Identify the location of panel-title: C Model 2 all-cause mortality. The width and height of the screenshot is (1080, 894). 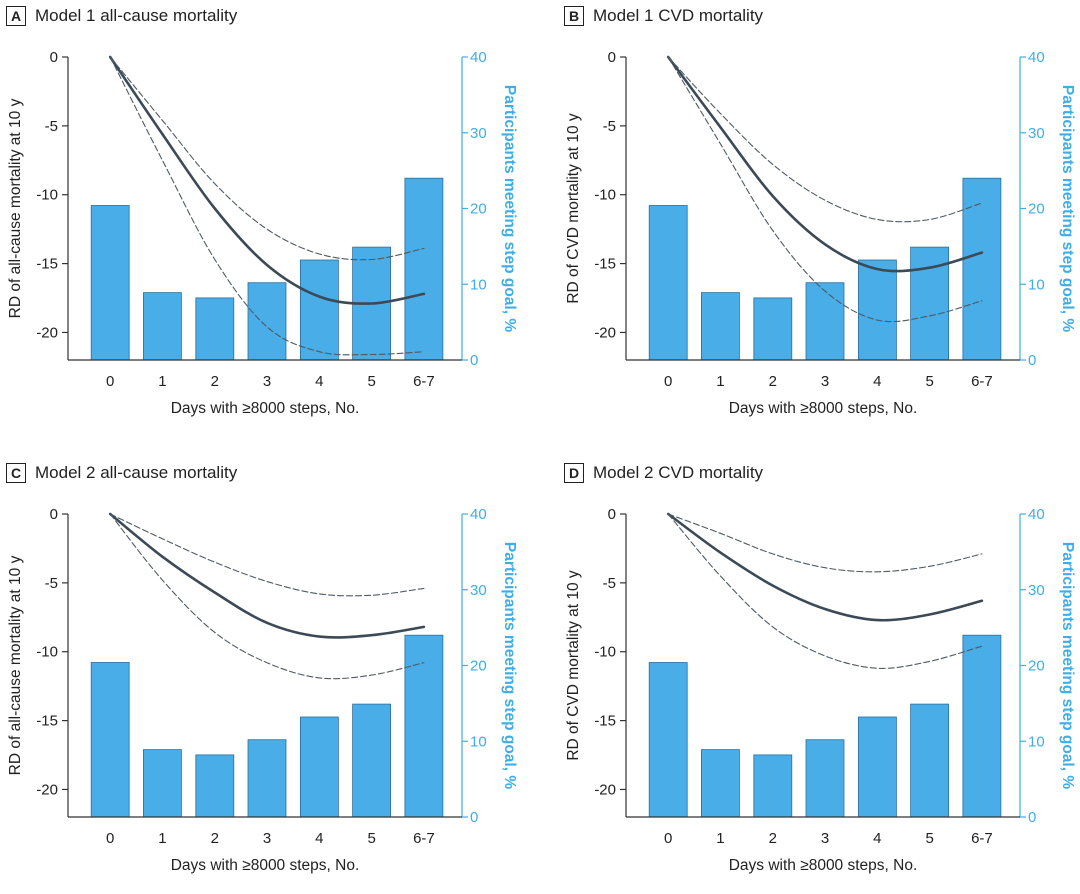
(121, 473).